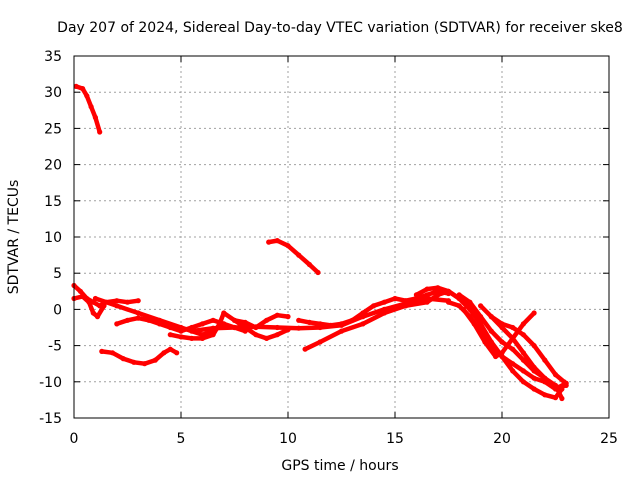 Image resolution: width=640 pixels, height=480 pixels. Describe the element at coordinates (181, 439) in the screenshot. I see `x-tick-label: 5` at that location.